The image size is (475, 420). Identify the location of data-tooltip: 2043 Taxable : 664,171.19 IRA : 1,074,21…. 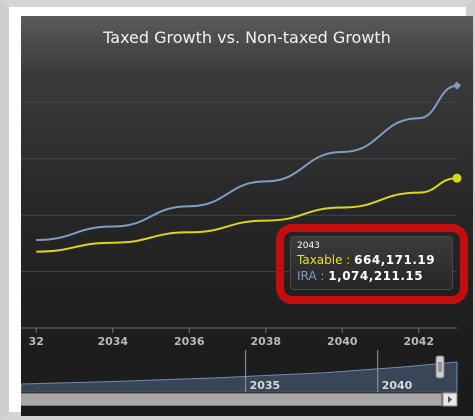
(371, 263).